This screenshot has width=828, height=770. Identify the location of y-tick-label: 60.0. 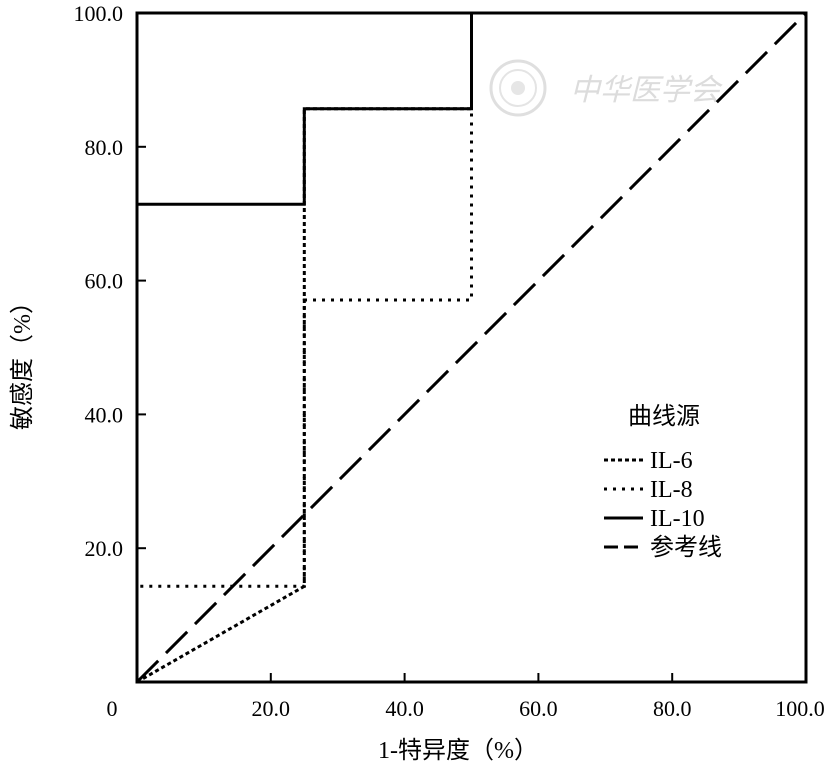
(104, 281).